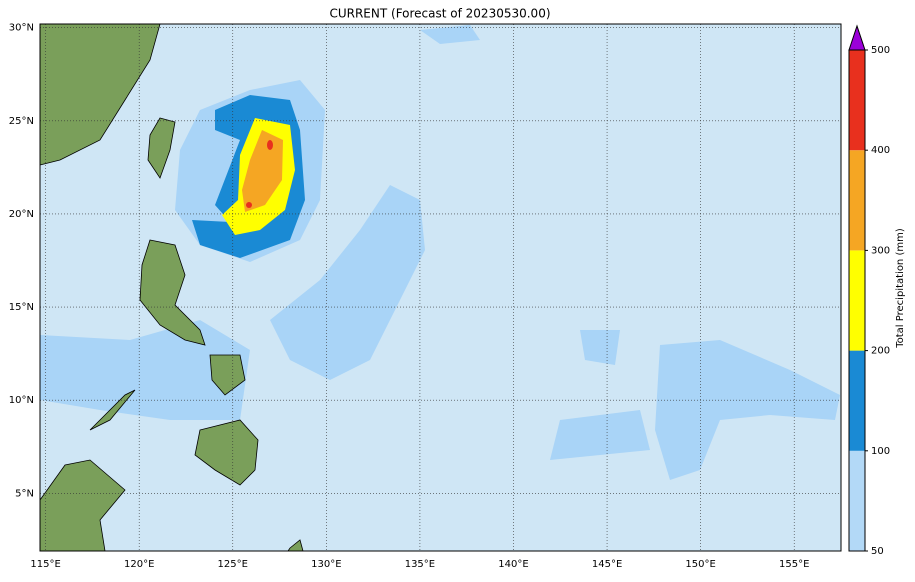 The height and width of the screenshot is (582, 915). Describe the element at coordinates (607, 564) in the screenshot. I see `x-tick-label: 145°E` at that location.